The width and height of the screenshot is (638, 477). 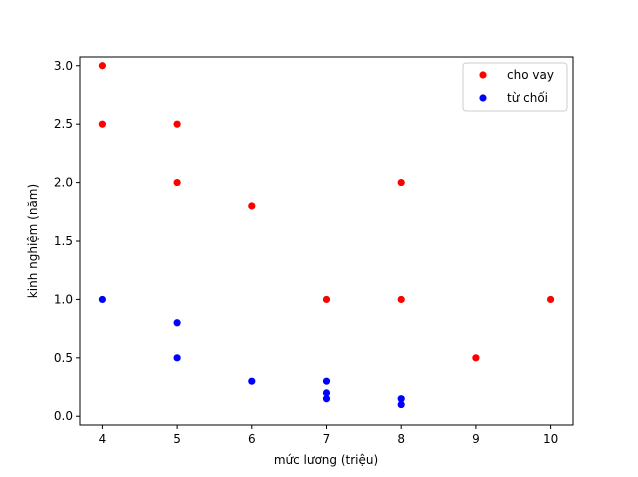 What do you see at coordinates (103, 439) in the screenshot?
I see `x-tick-label: 4` at bounding box center [103, 439].